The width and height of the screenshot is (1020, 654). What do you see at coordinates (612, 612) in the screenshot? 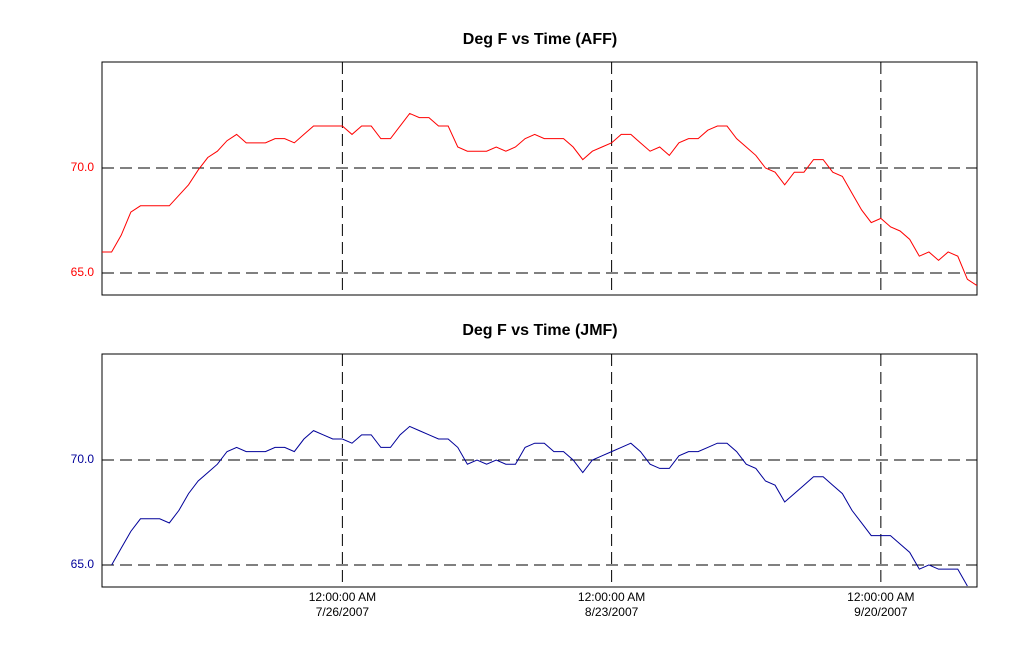
I see `x-tick-label: 8/23/2007` at bounding box center [612, 612].